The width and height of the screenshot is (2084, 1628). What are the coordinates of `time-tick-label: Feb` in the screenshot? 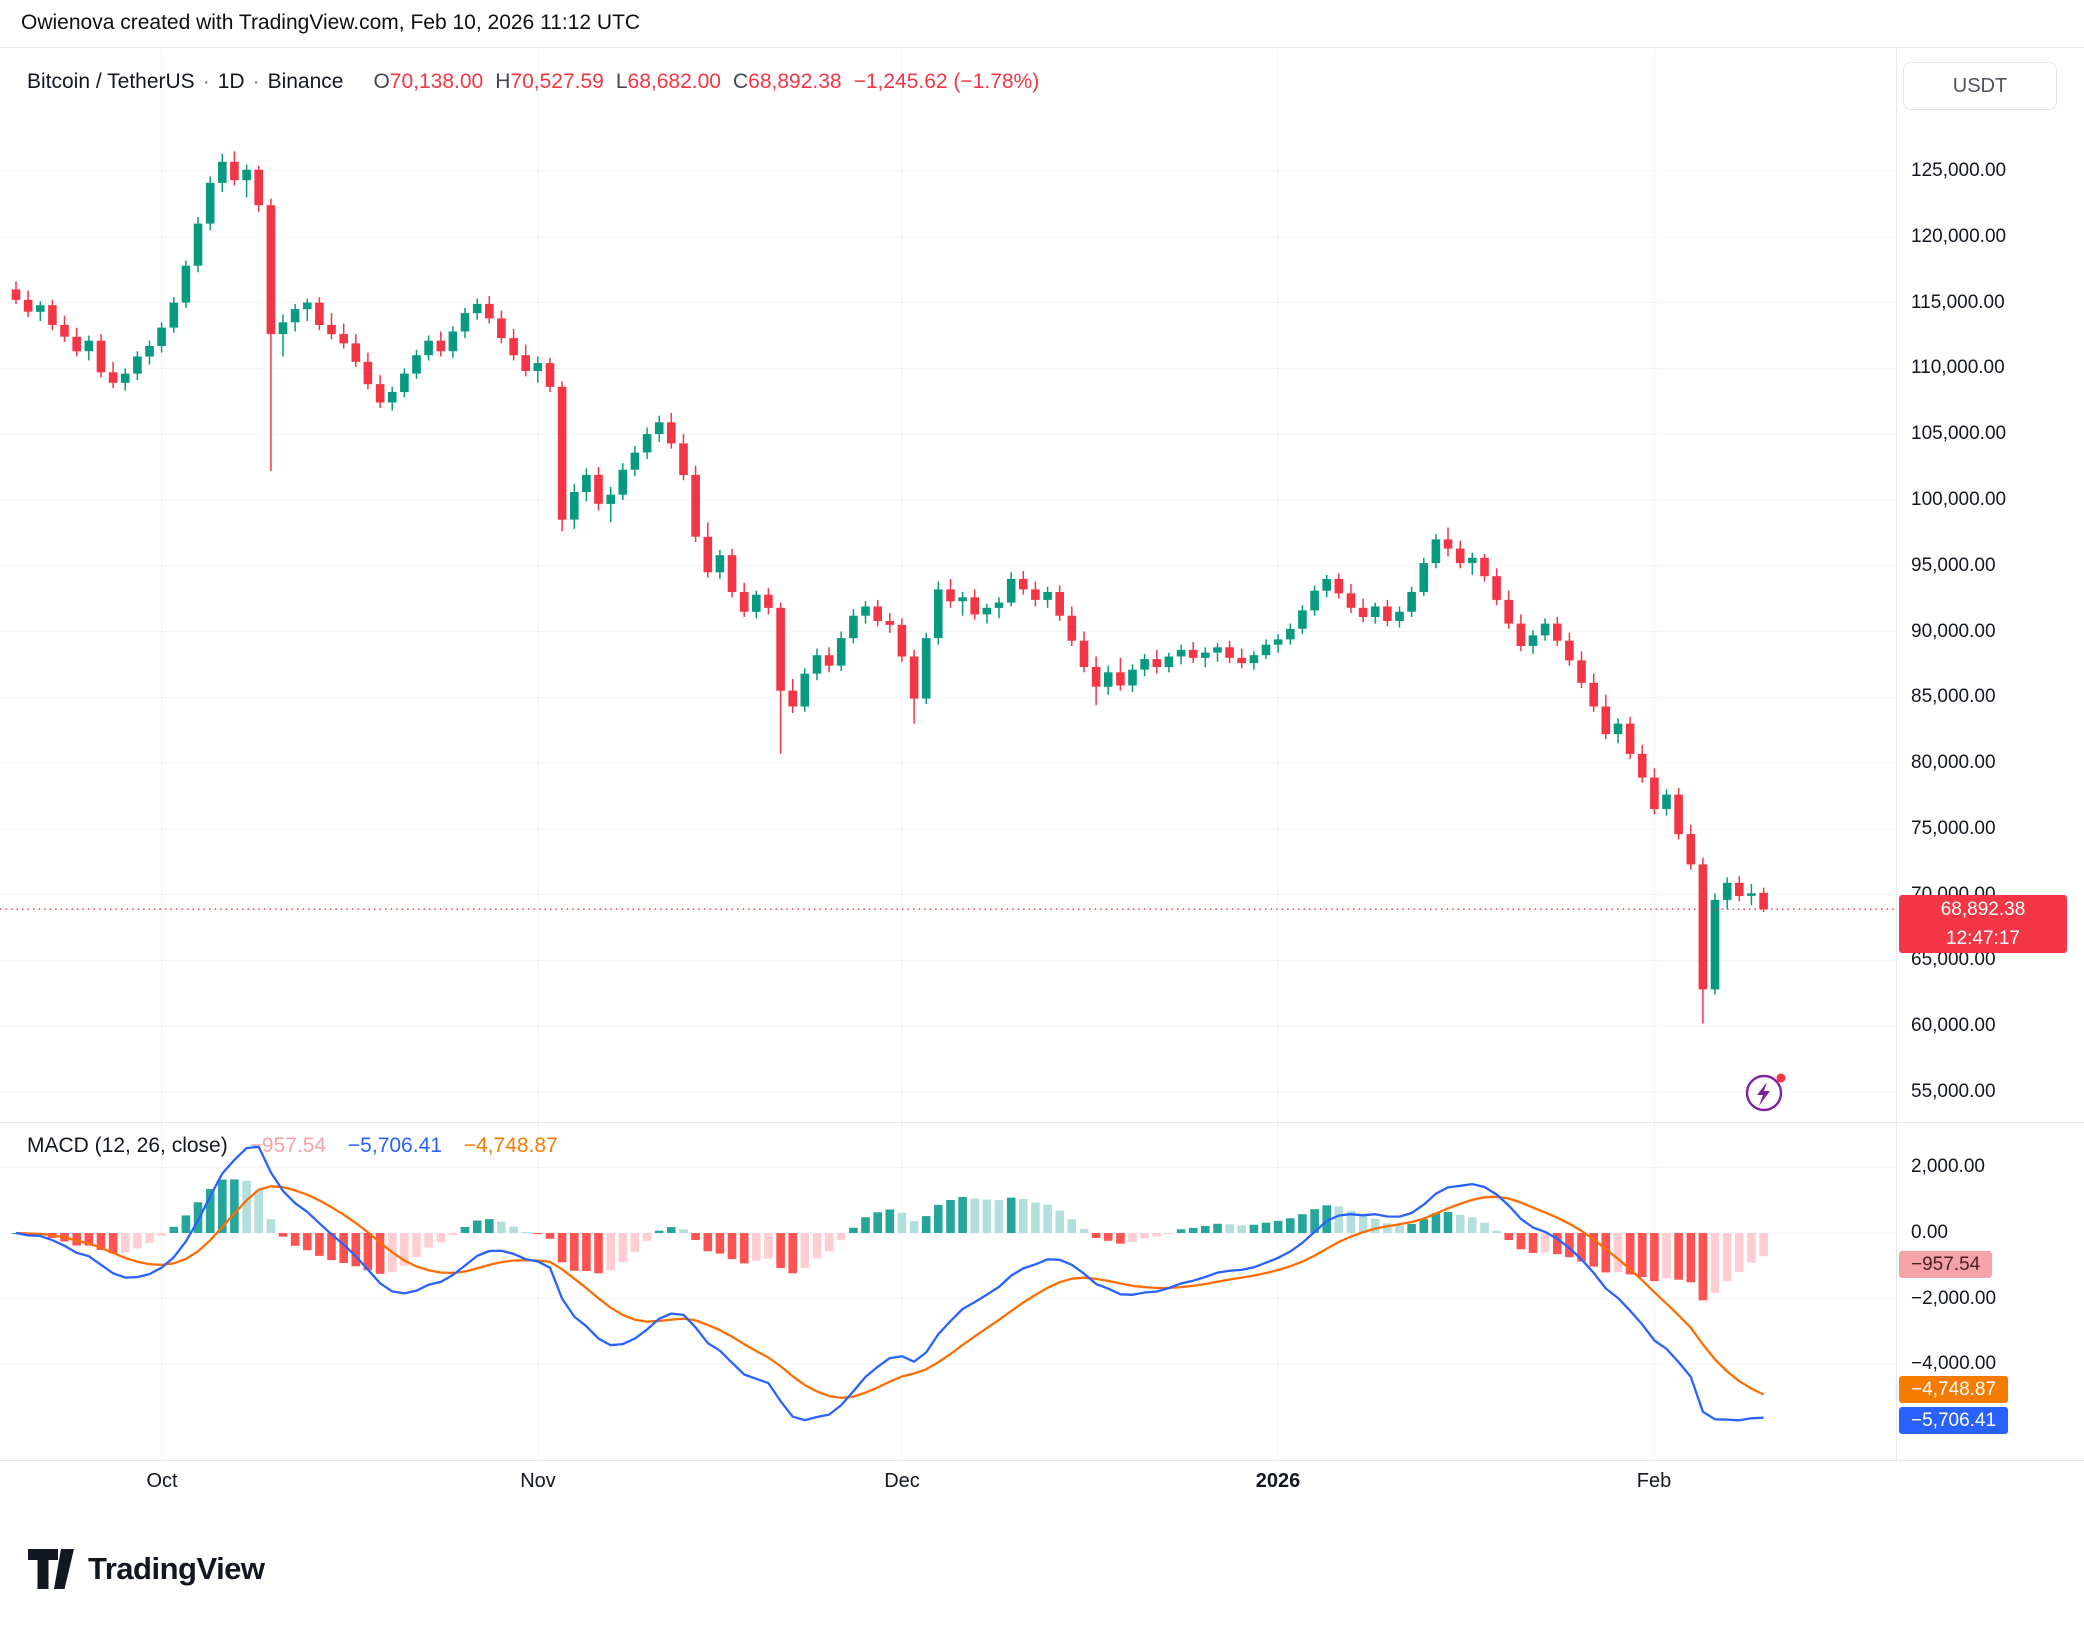 It's located at (1654, 1481).